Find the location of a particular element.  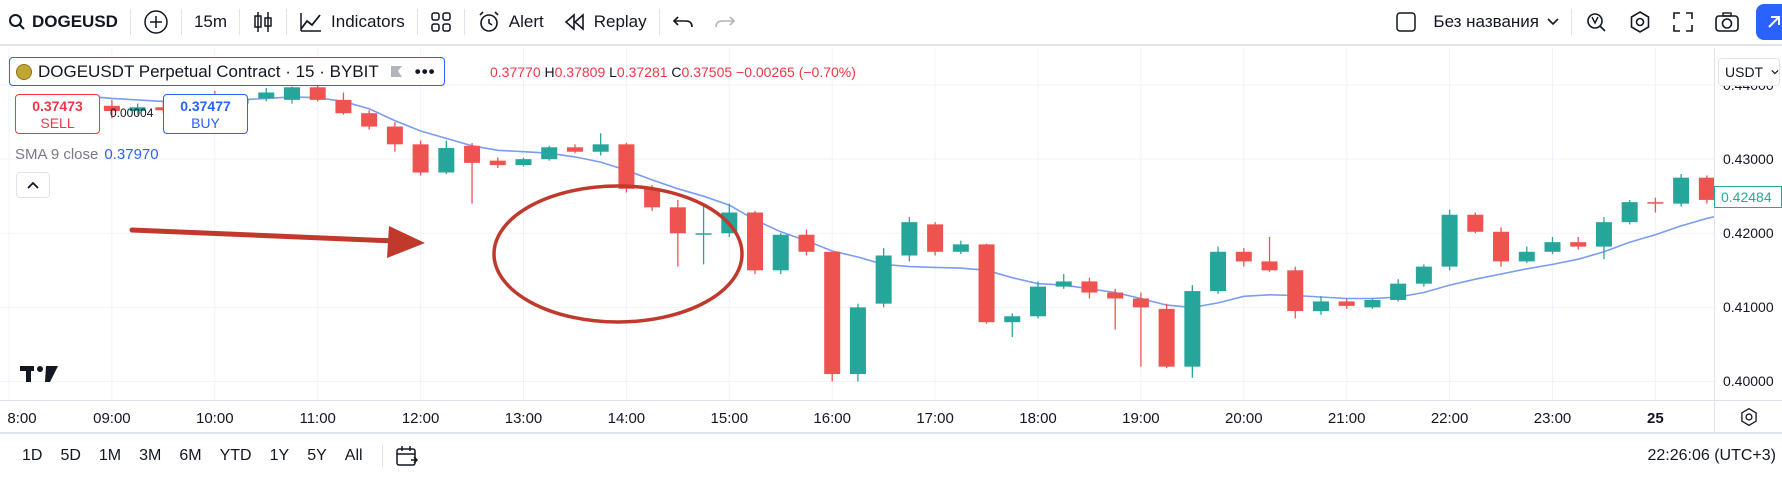

range-ytd: YTD is located at coordinates (235, 455).